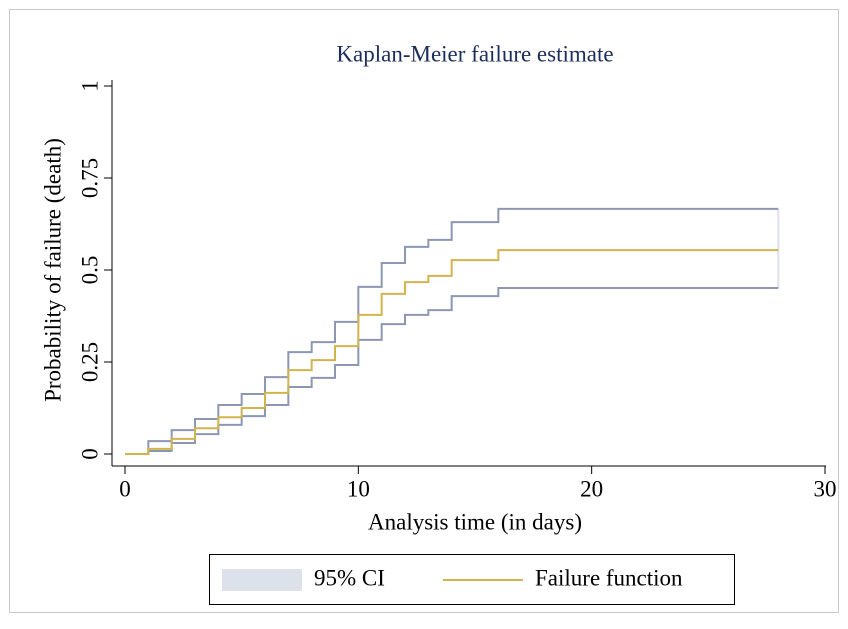 The width and height of the screenshot is (848, 629). Describe the element at coordinates (89, 362) in the screenshot. I see `y-tick-label: 0.25` at that location.